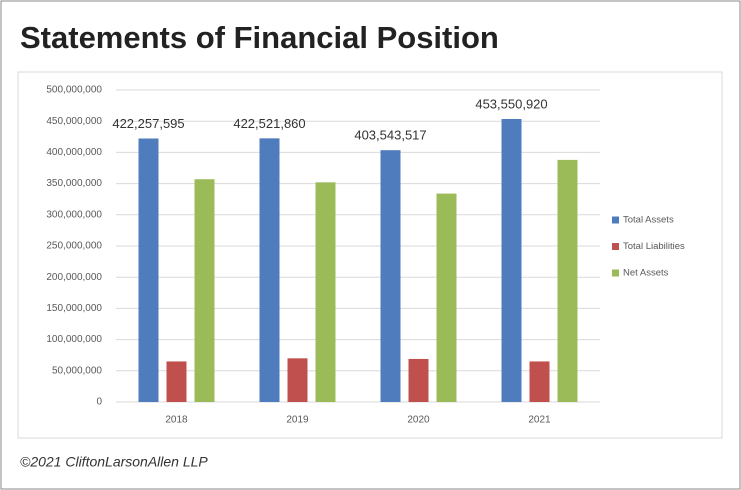  Describe the element at coordinates (114, 462) in the screenshot. I see `footer: ©2021 CliftonLarsonAllen LLP` at that location.